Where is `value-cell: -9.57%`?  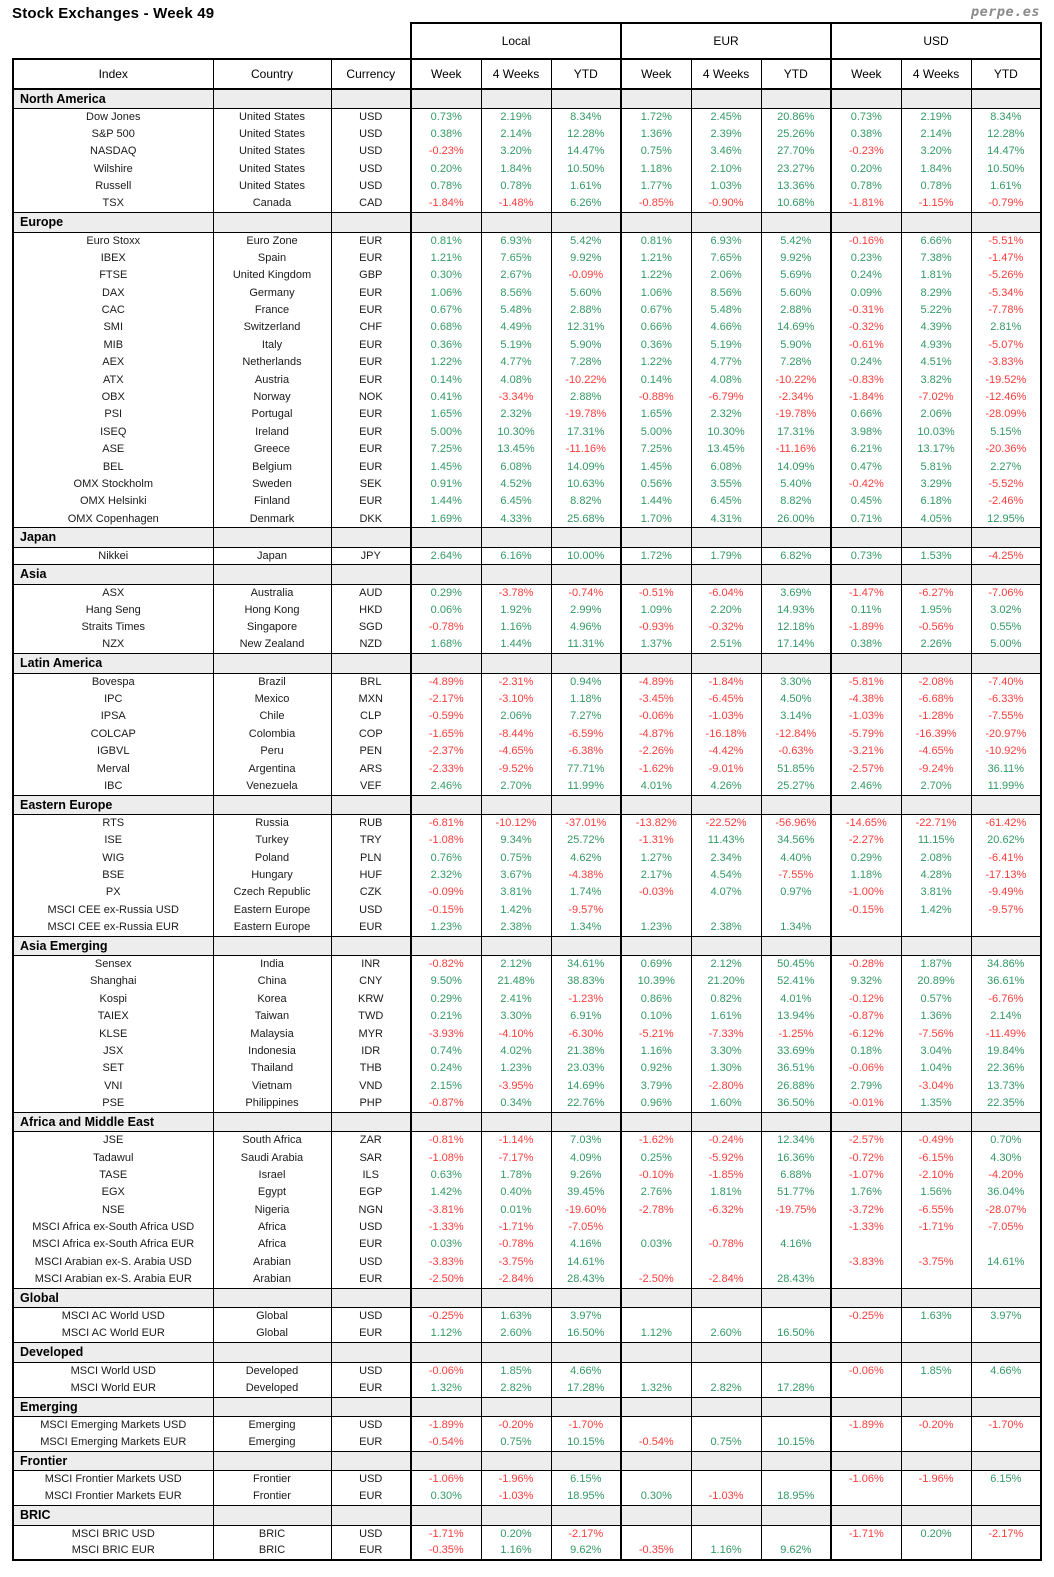
value-cell: -9.57% is located at coordinates (586, 910).